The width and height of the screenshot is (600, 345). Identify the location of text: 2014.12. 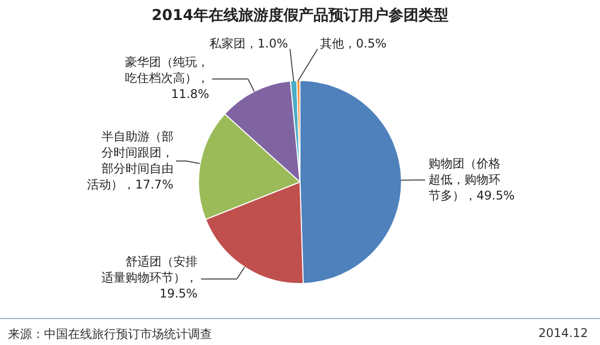
(563, 333).